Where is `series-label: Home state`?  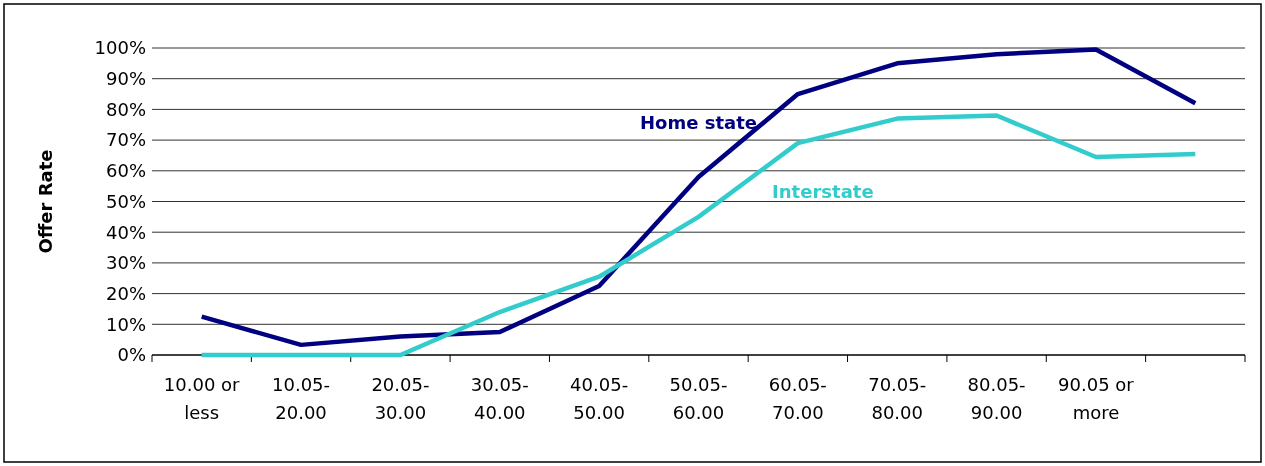
series-label: Home state is located at coordinates (698, 123).